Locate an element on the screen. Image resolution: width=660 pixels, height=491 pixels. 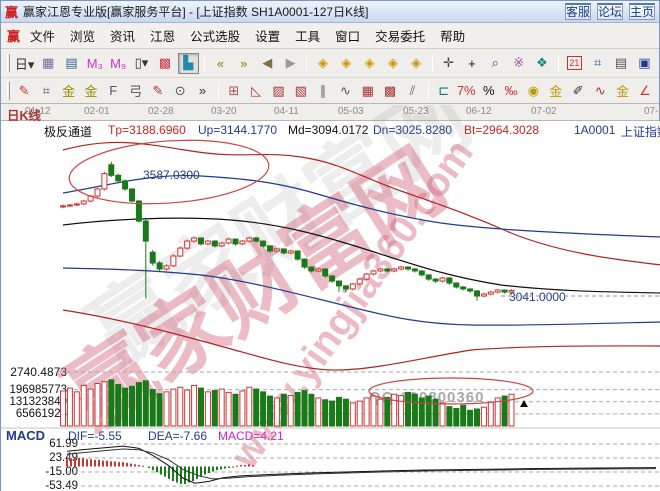
toolbar-button: ◀ is located at coordinates (267, 63).